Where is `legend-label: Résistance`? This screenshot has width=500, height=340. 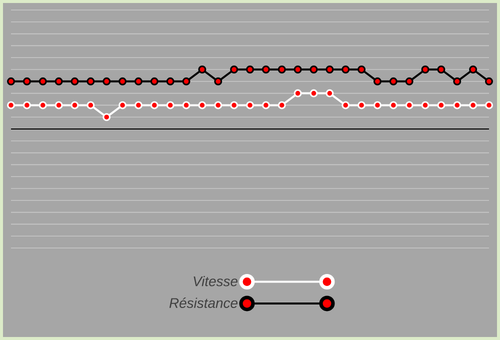 legend-label: Résistance is located at coordinates (203, 303).